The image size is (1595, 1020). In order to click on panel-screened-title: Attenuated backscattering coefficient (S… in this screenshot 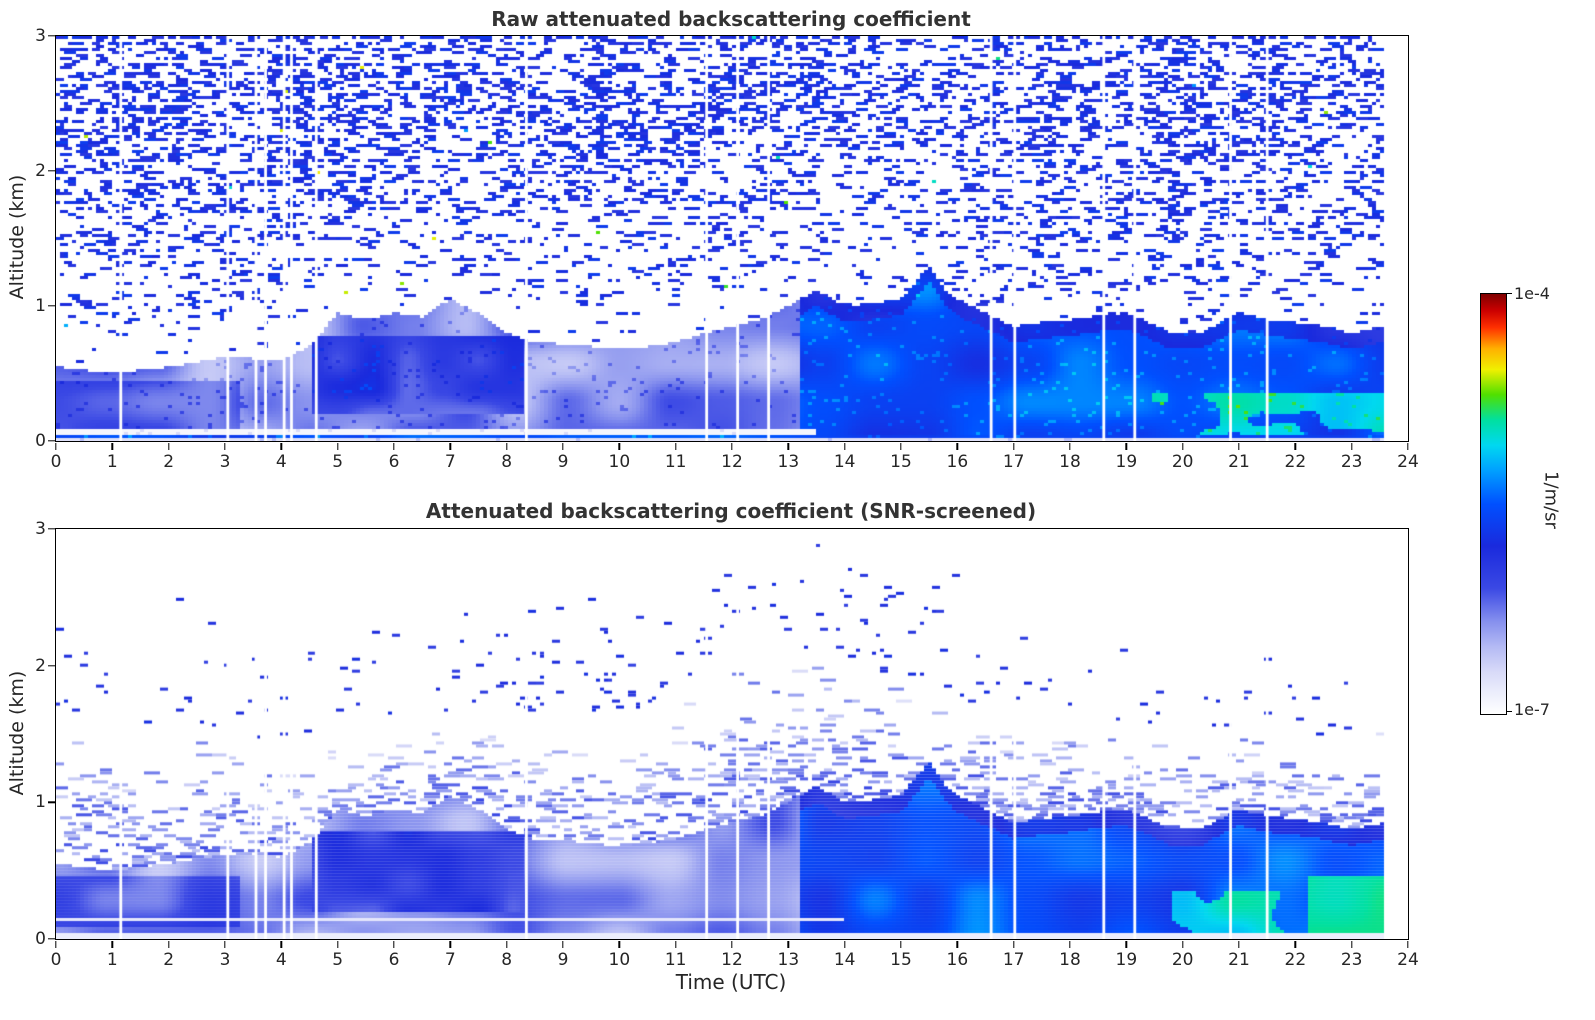, I will do `click(731, 511)`.